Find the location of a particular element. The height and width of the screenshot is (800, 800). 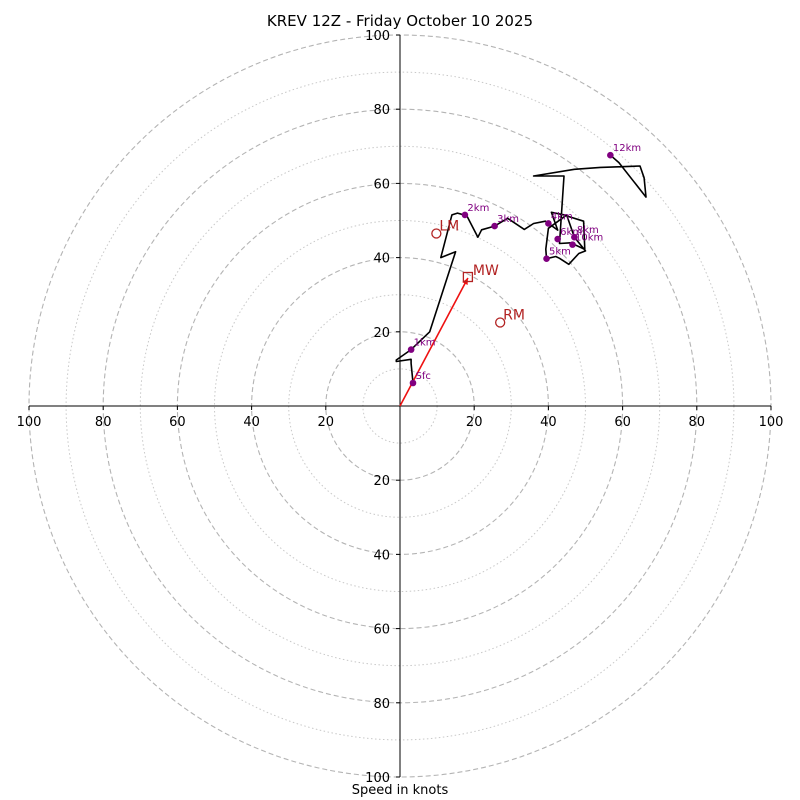

height-marker-label: 8km is located at coordinates (588, 230).